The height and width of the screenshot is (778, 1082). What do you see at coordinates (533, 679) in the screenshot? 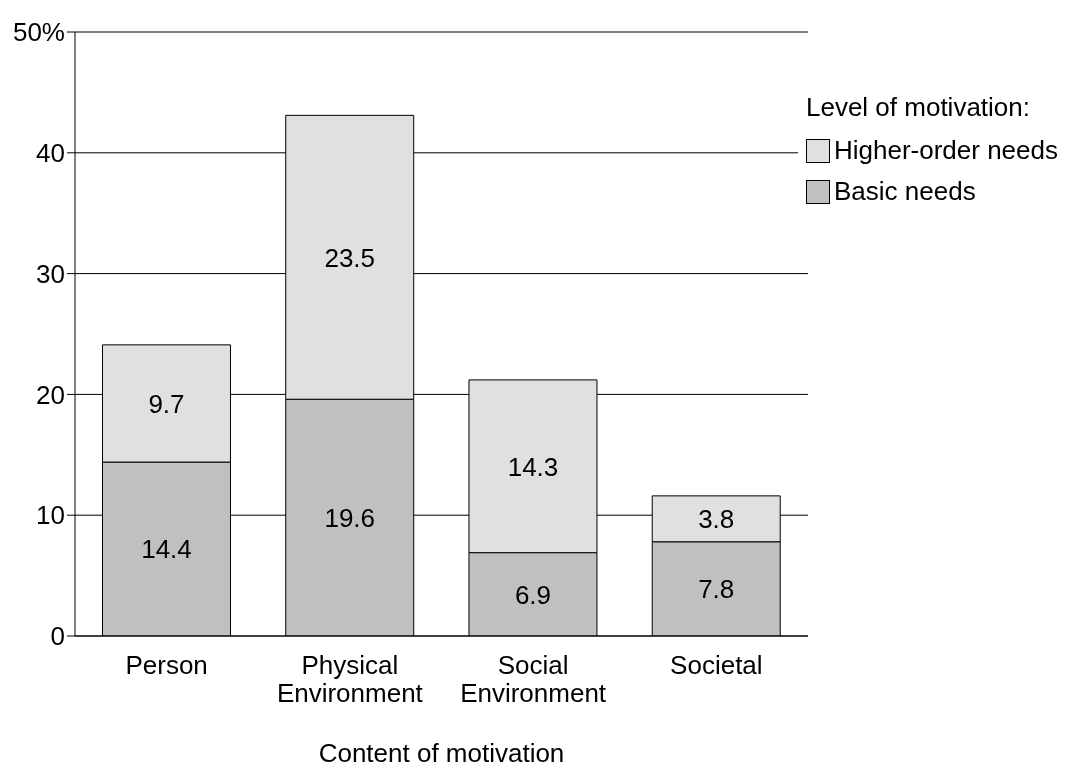
I see `x-tick-label: Social Environment` at bounding box center [533, 679].